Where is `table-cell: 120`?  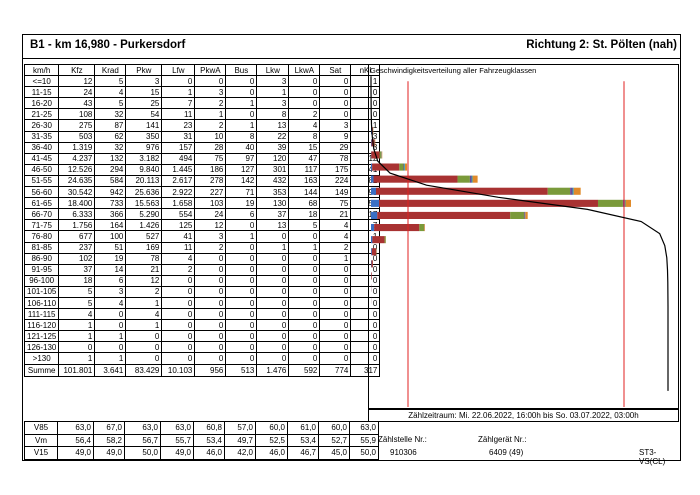 table-cell: 120 is located at coordinates (273, 158).